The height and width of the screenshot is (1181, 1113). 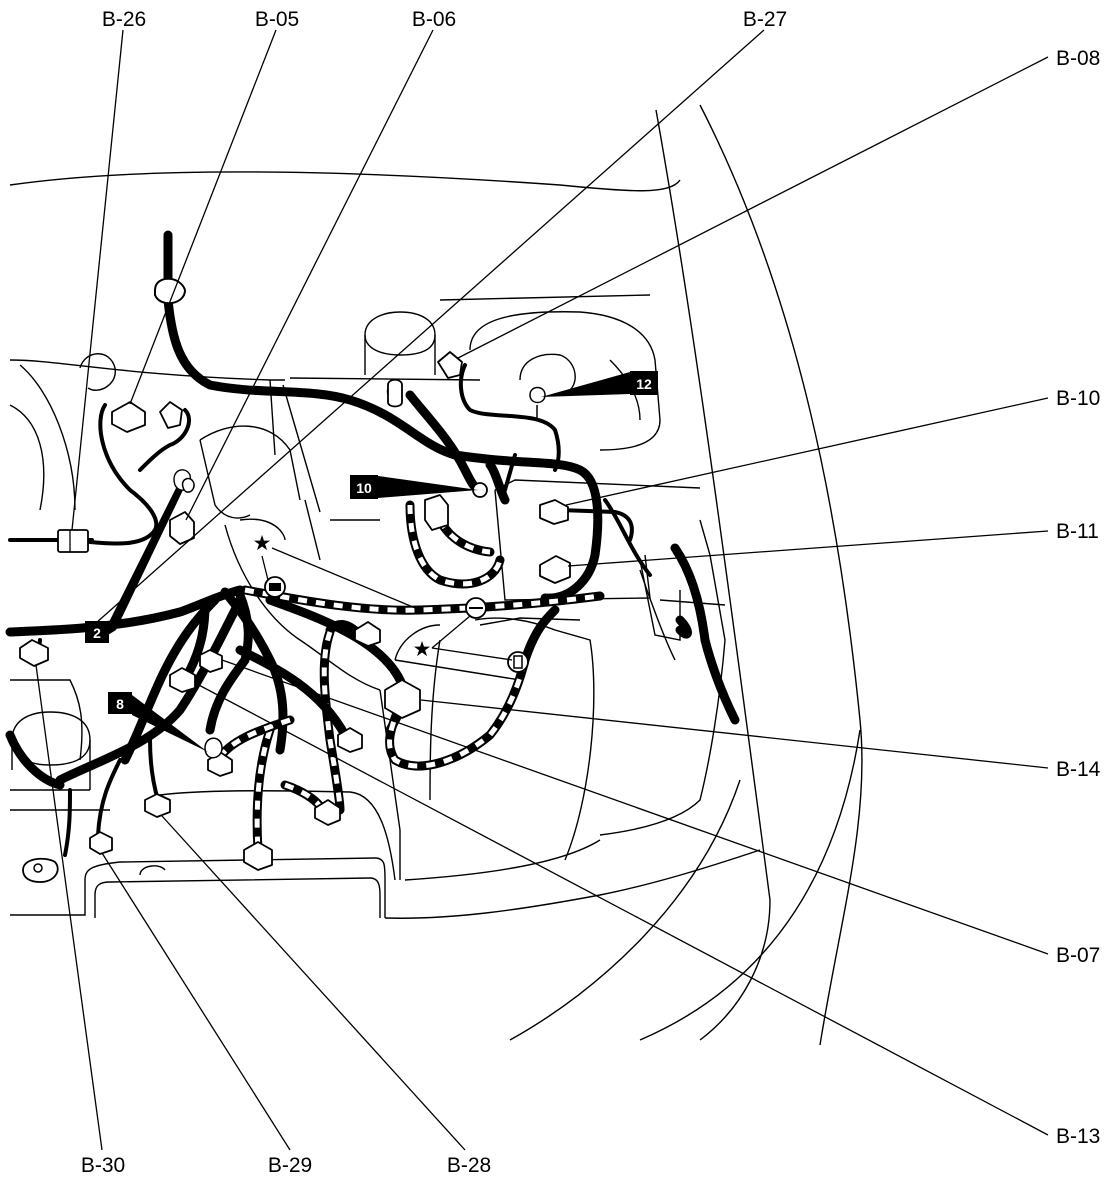 What do you see at coordinates (644, 384) in the screenshot?
I see `ground-label-12: 12` at bounding box center [644, 384].